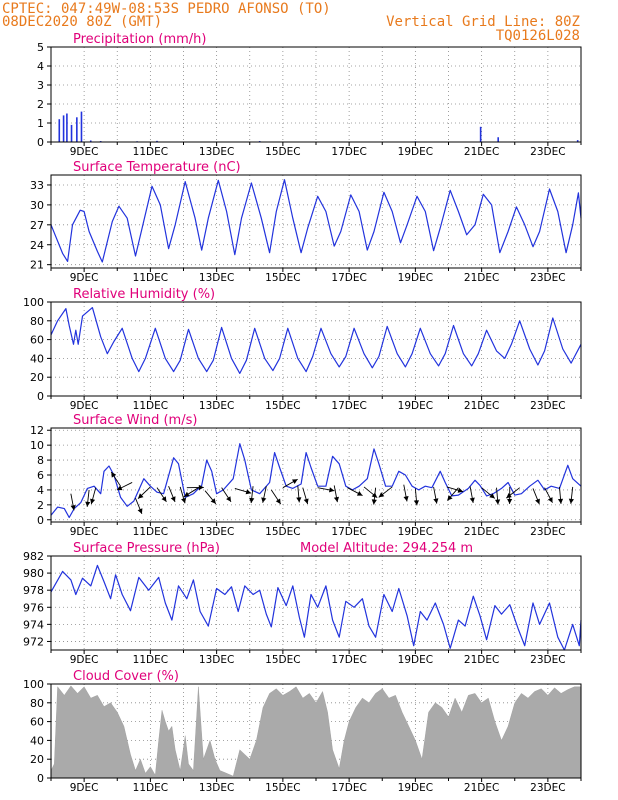 Image resolution: width=618 pixels, height=800 pixels. What do you see at coordinates (40, 505) in the screenshot?
I see `y-tick-label: 2` at bounding box center [40, 505].